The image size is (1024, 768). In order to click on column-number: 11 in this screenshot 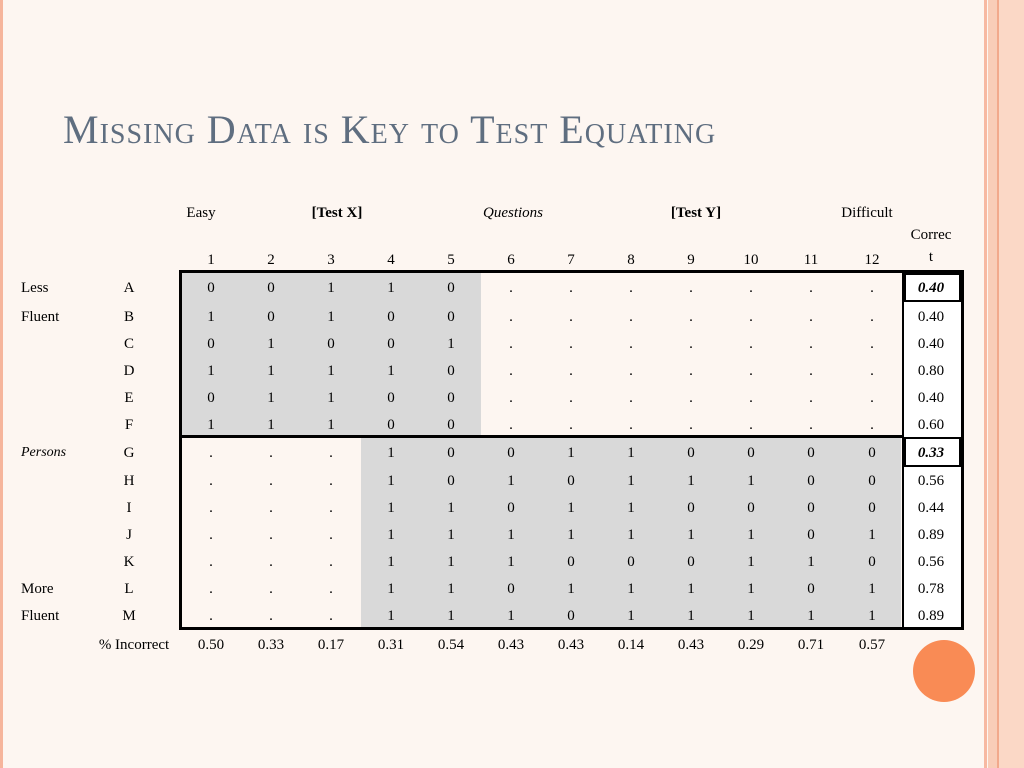, I will do `click(811, 260)`.